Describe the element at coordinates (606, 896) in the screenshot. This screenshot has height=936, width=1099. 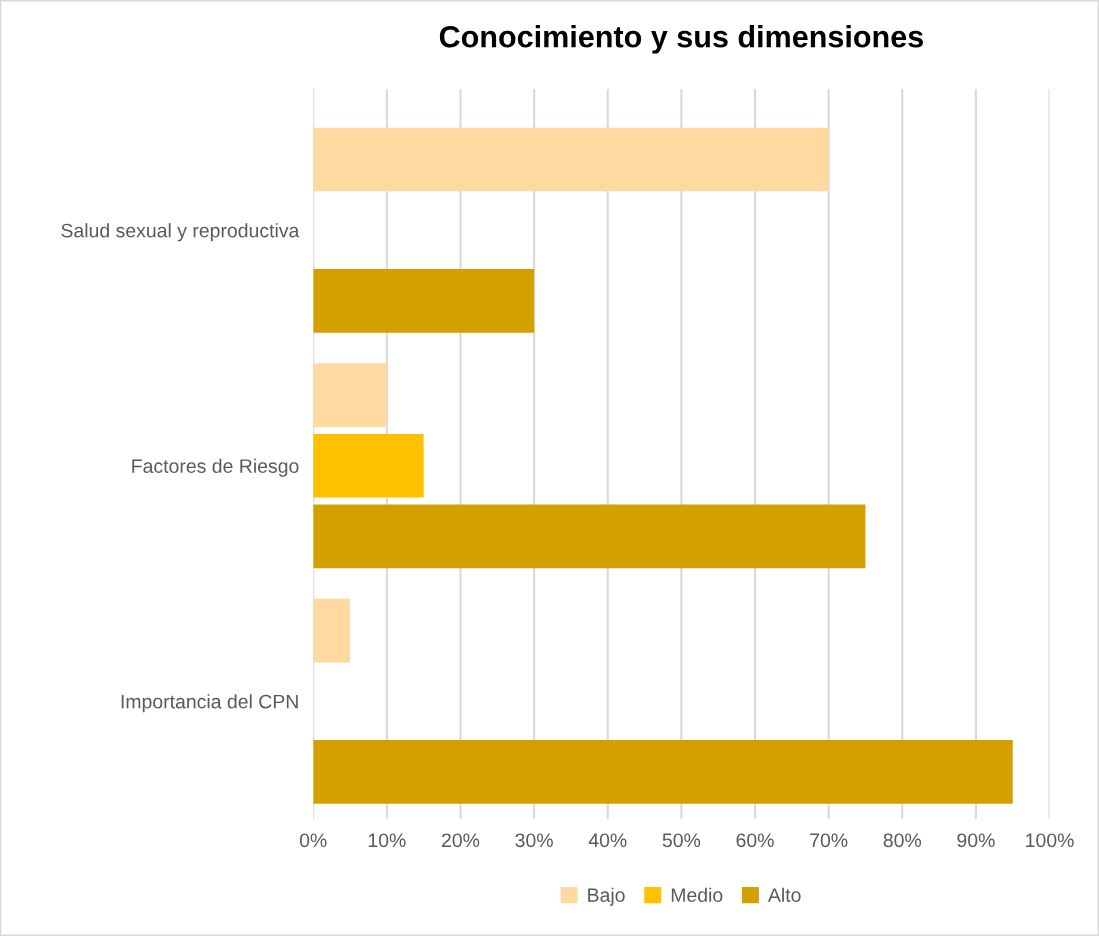
I see `legend-label: Bajo` at that location.